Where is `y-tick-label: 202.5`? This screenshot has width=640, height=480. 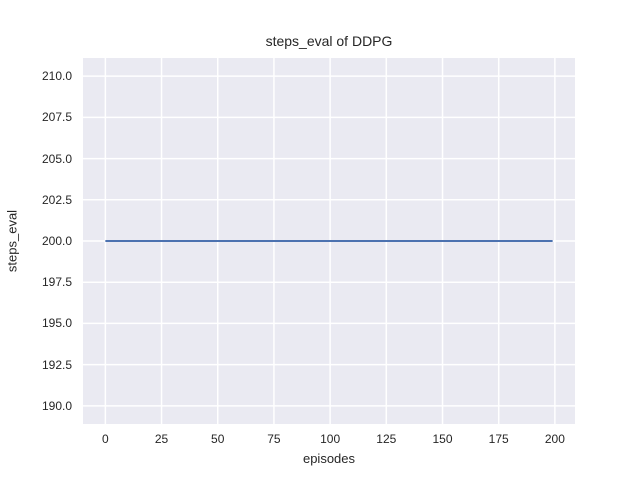 y-tick-label: 202.5 is located at coordinates (56, 199).